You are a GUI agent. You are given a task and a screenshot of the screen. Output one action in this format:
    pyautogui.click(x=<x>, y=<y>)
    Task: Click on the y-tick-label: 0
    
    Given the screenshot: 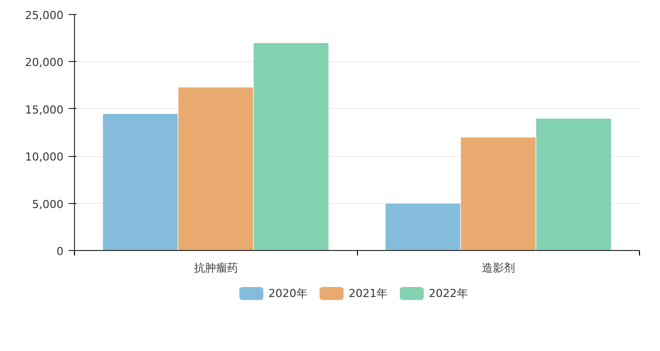 What is the action you would take?
    pyautogui.click(x=60, y=251)
    